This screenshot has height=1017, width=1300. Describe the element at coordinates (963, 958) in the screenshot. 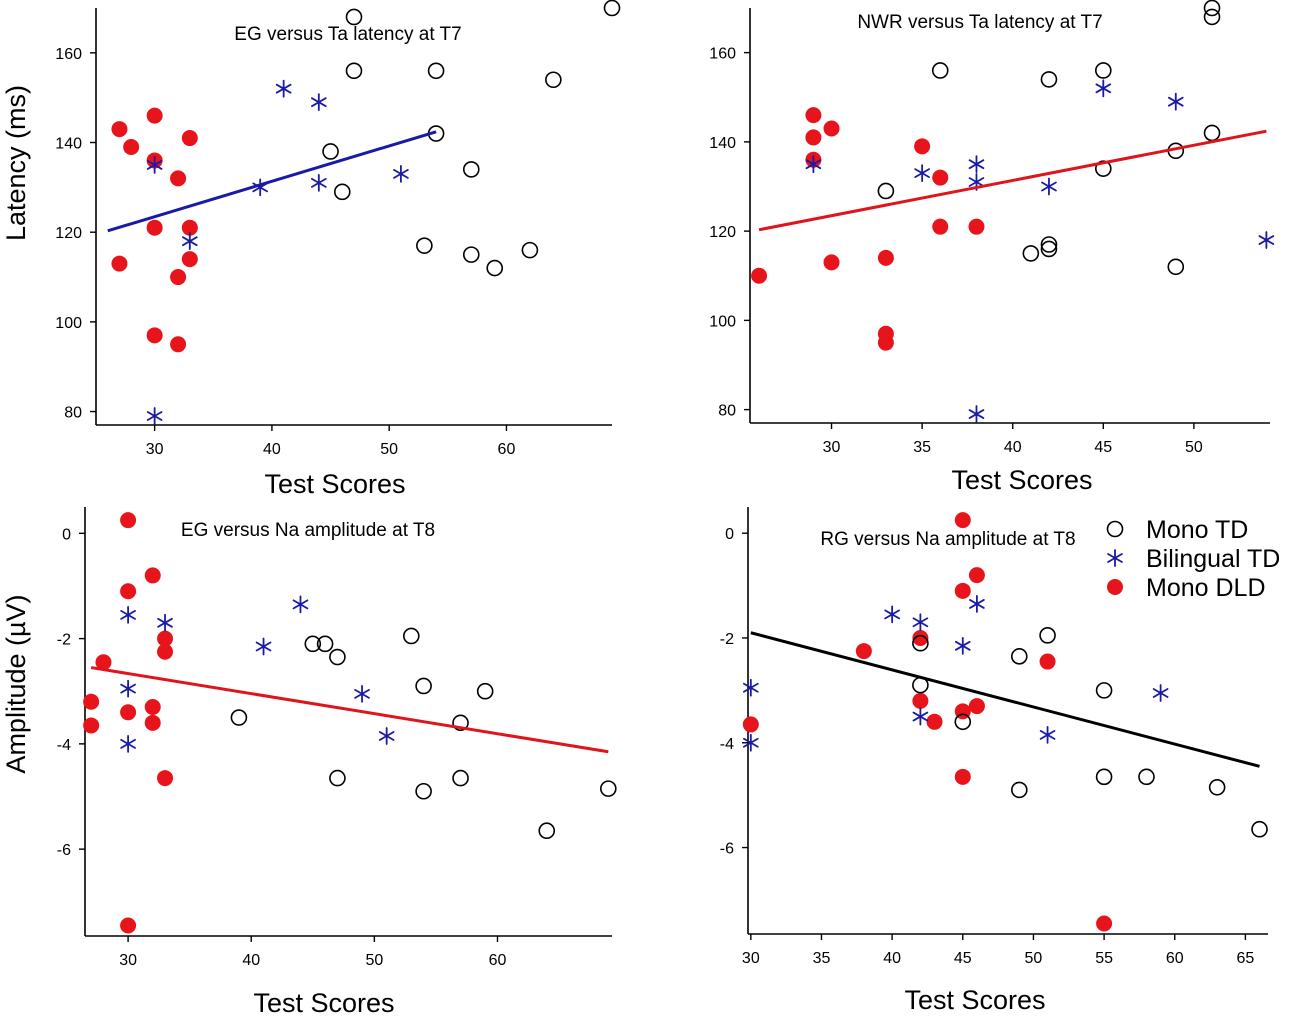

I see `x-tick-label: 45` at that location.